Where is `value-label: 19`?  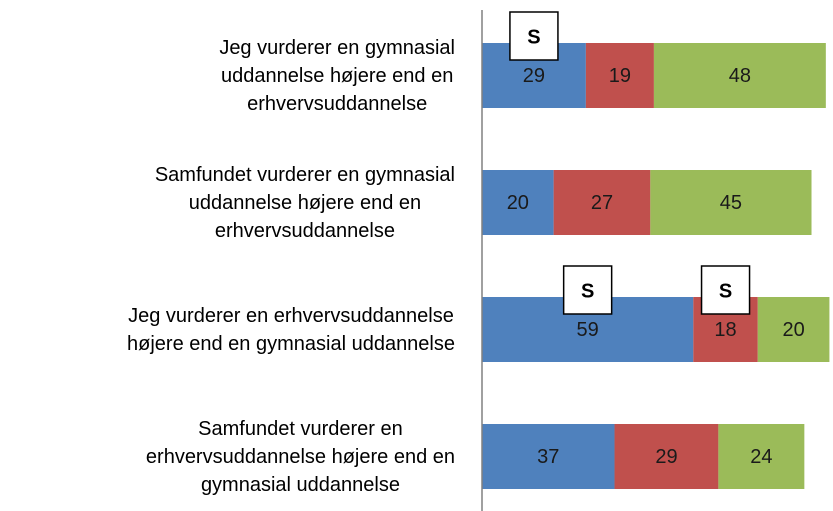 value-label: 19 is located at coordinates (620, 76).